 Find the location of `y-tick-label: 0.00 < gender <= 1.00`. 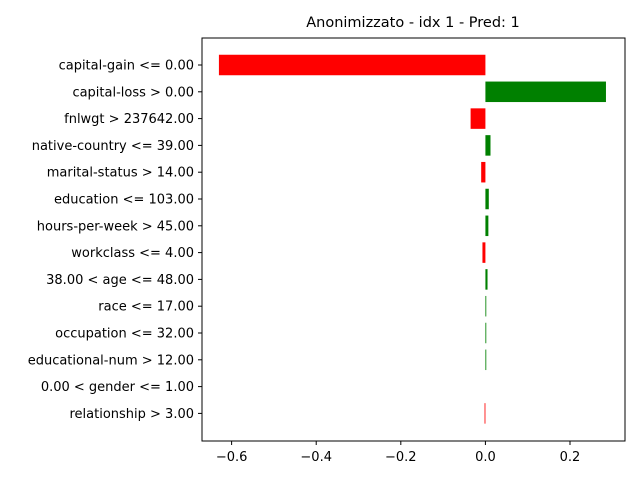

y-tick-label: 0.00 < gender <= 1.00 is located at coordinates (117, 387).